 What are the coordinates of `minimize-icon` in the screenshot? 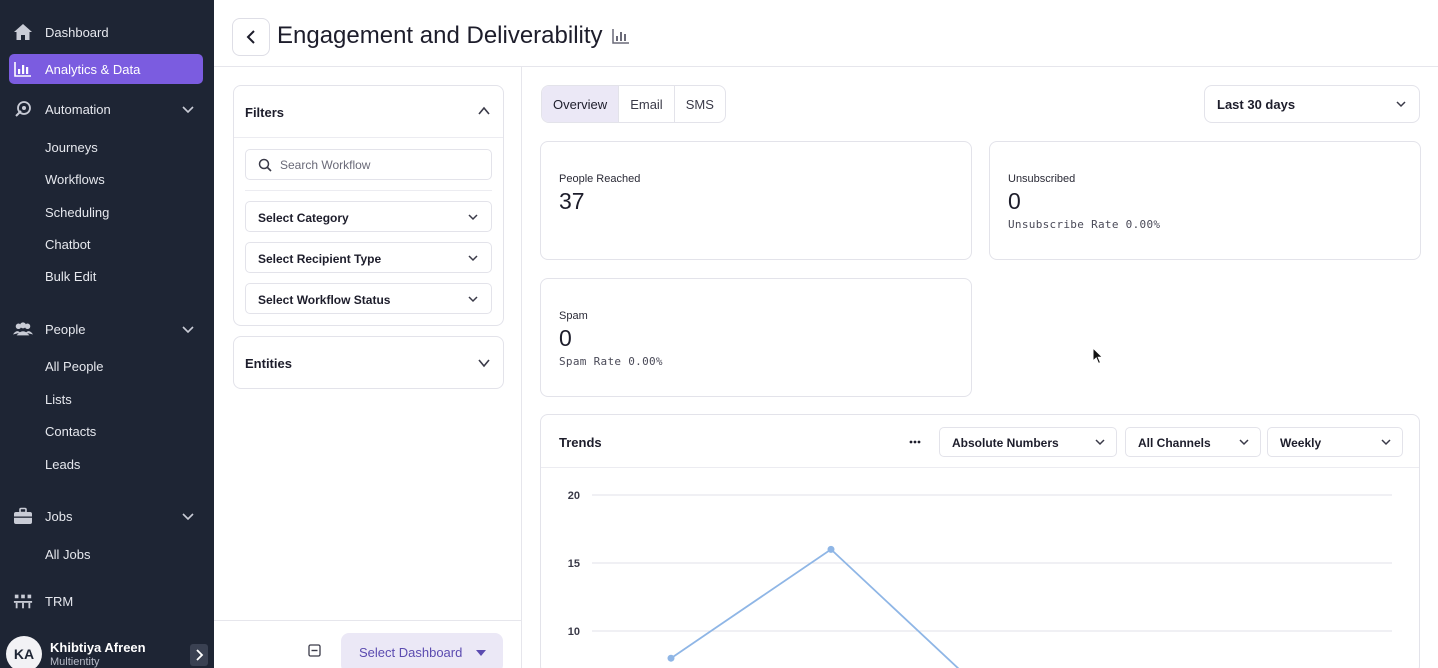 It's located at (314, 650).